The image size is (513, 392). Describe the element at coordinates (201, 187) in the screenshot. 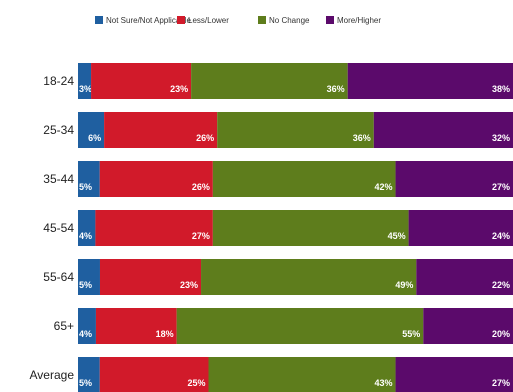

I see `value-label-less-lower-35-44: 26%` at that location.